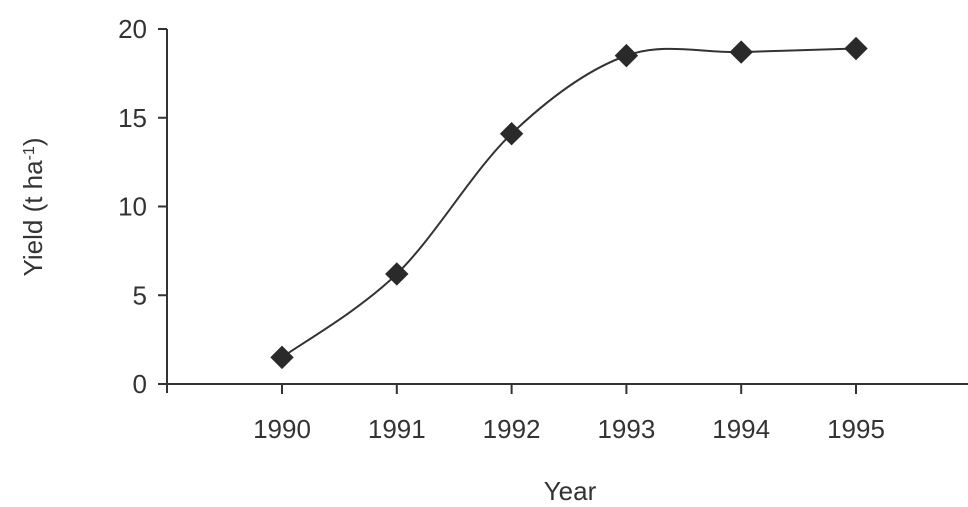 The image size is (968, 507). Describe the element at coordinates (33, 218) in the screenshot. I see `y-axis-title-text: Yield (t ha` at that location.